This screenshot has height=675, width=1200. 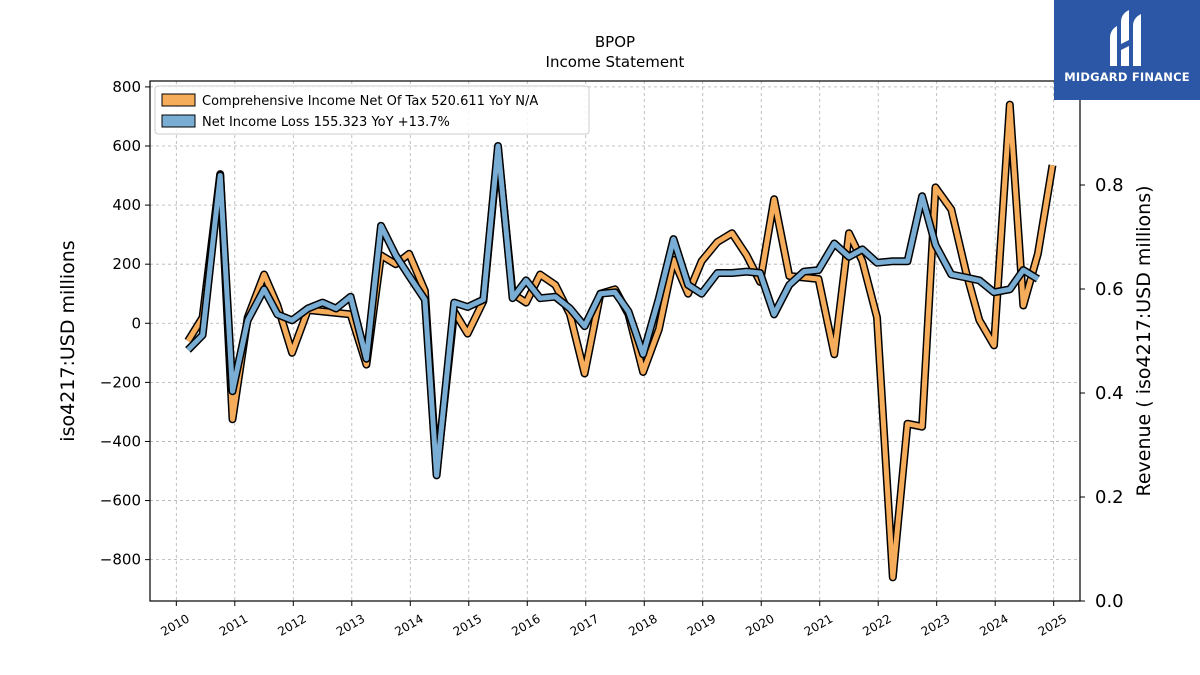 What do you see at coordinates (935, 624) in the screenshot?
I see `x-tick-label: 2023` at bounding box center [935, 624].